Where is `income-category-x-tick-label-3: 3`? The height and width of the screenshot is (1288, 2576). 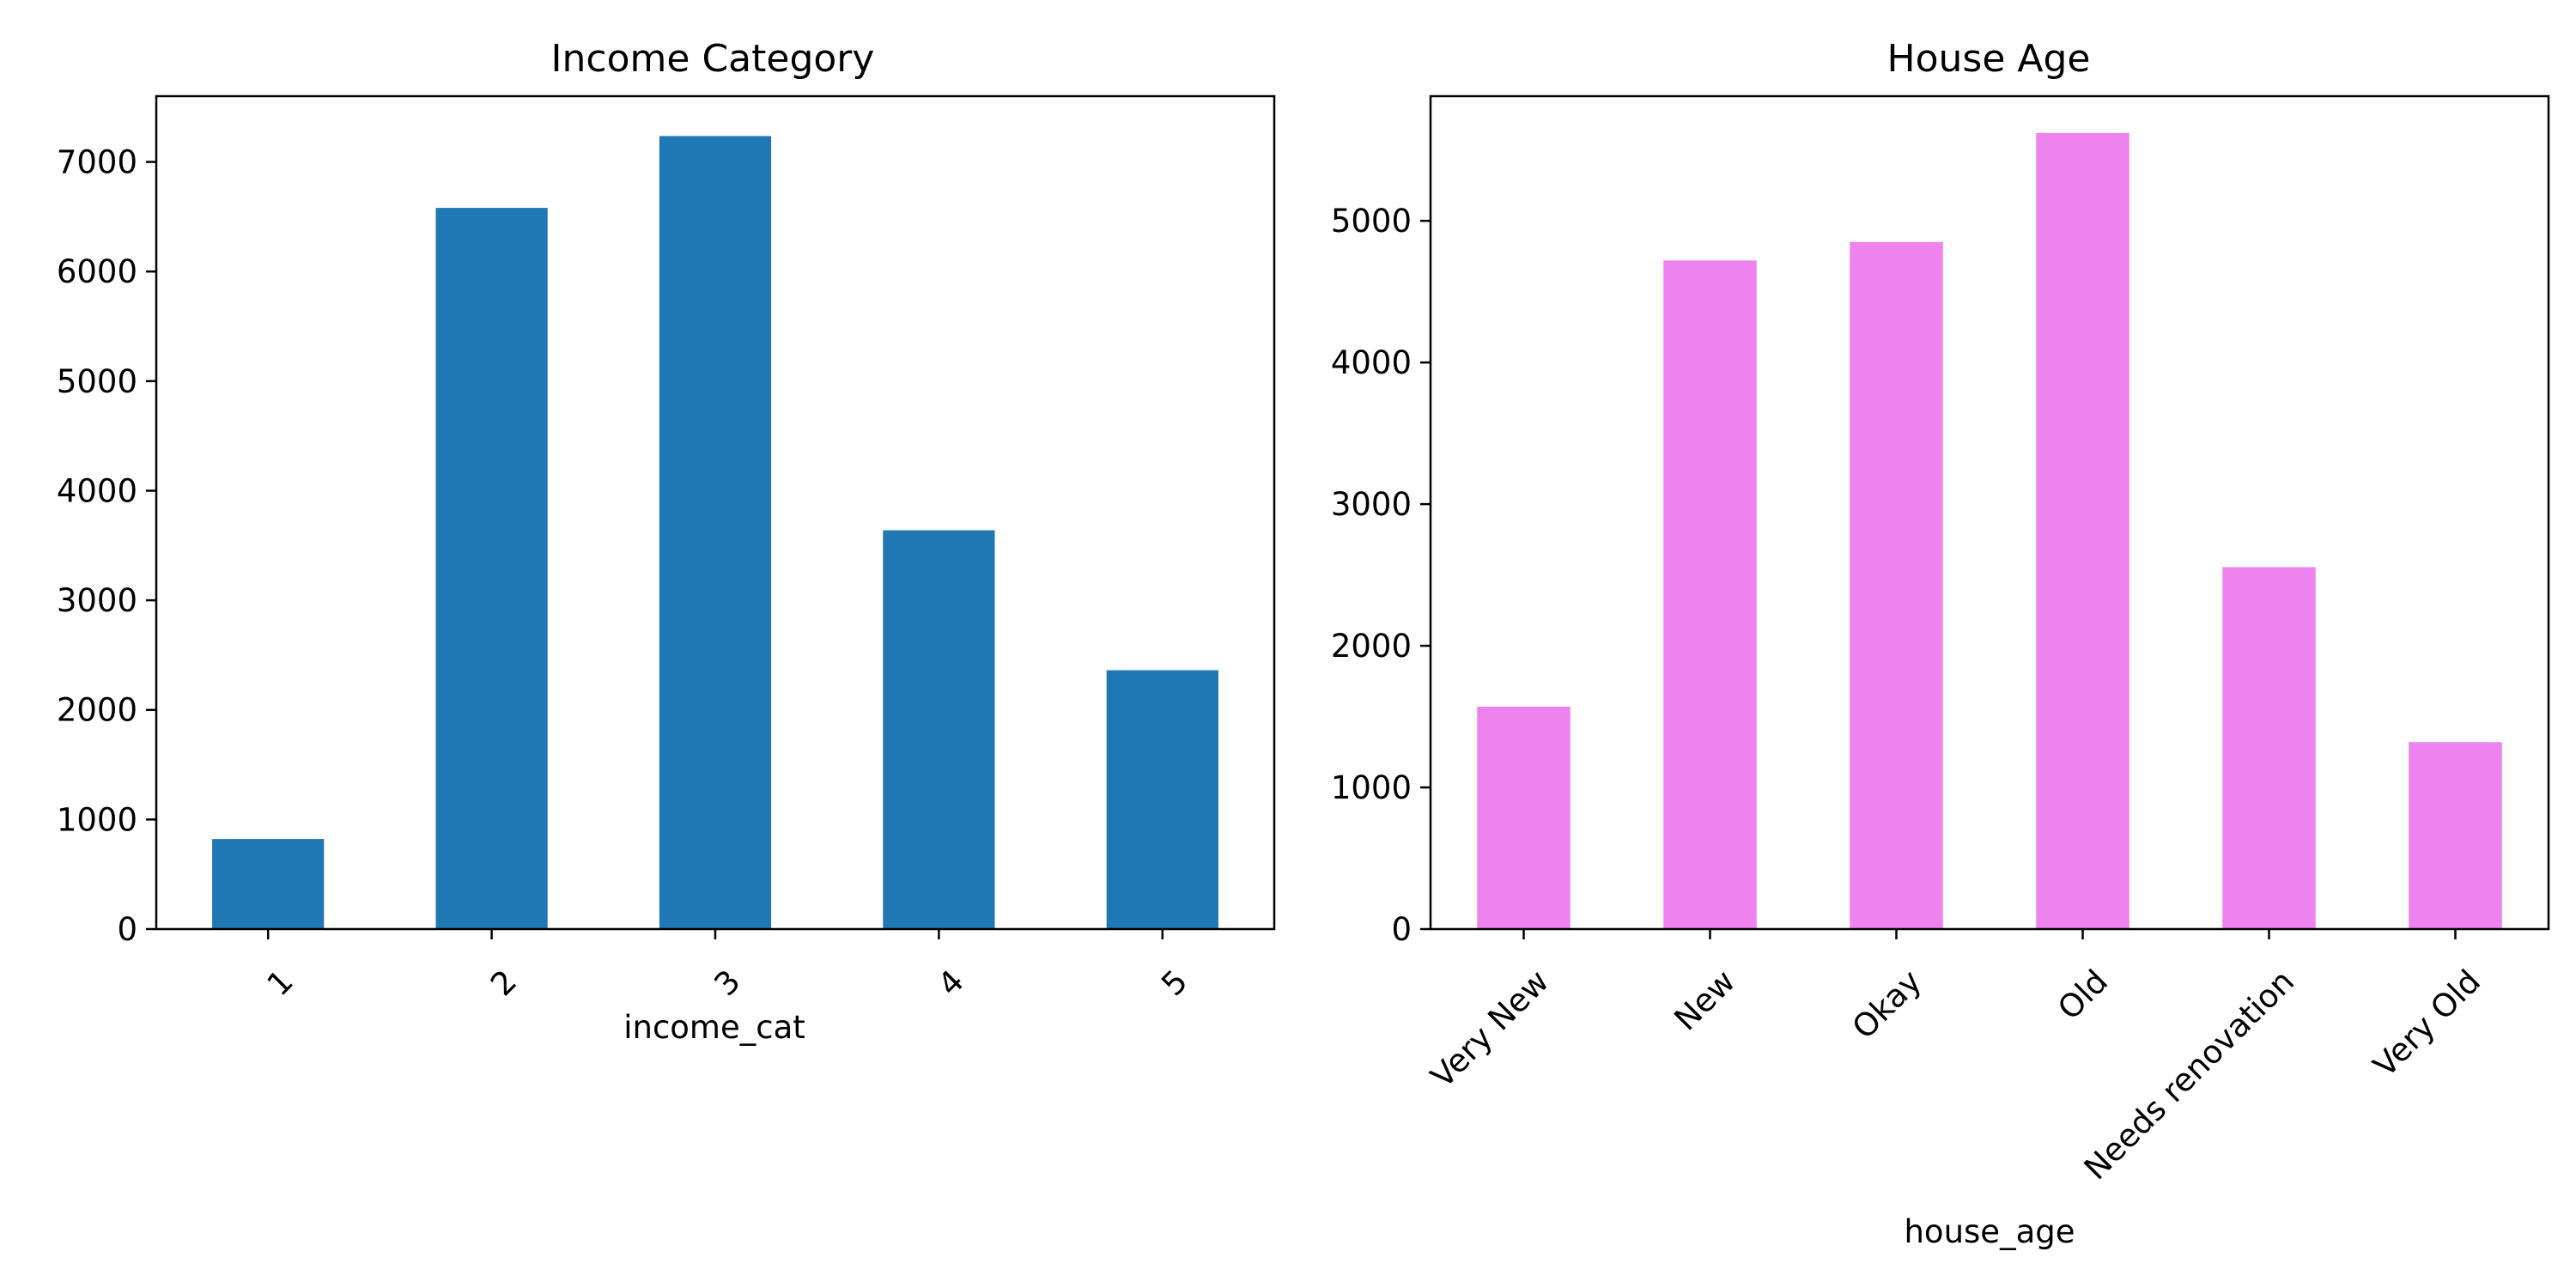
income-category-x-tick-label-3: 3 is located at coordinates (728, 983).